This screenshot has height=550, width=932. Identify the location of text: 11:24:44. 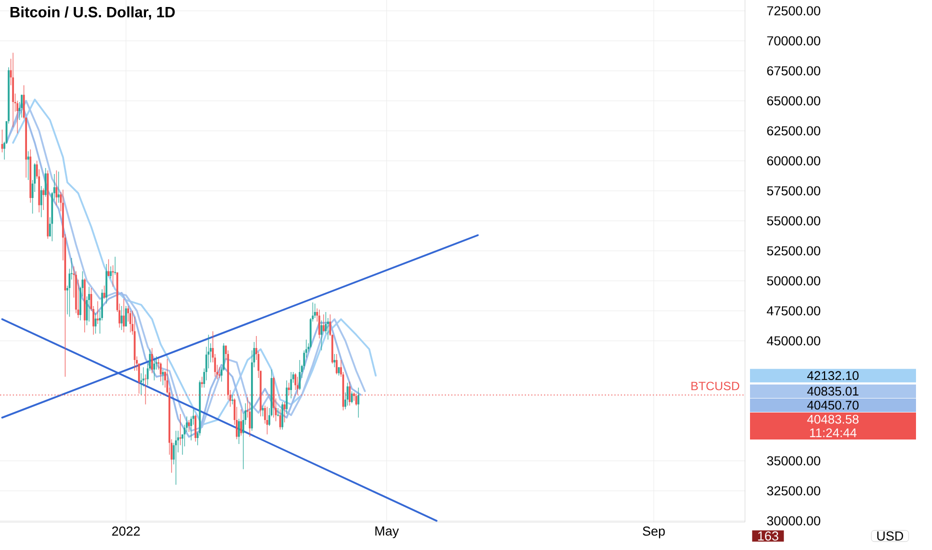
(833, 433).